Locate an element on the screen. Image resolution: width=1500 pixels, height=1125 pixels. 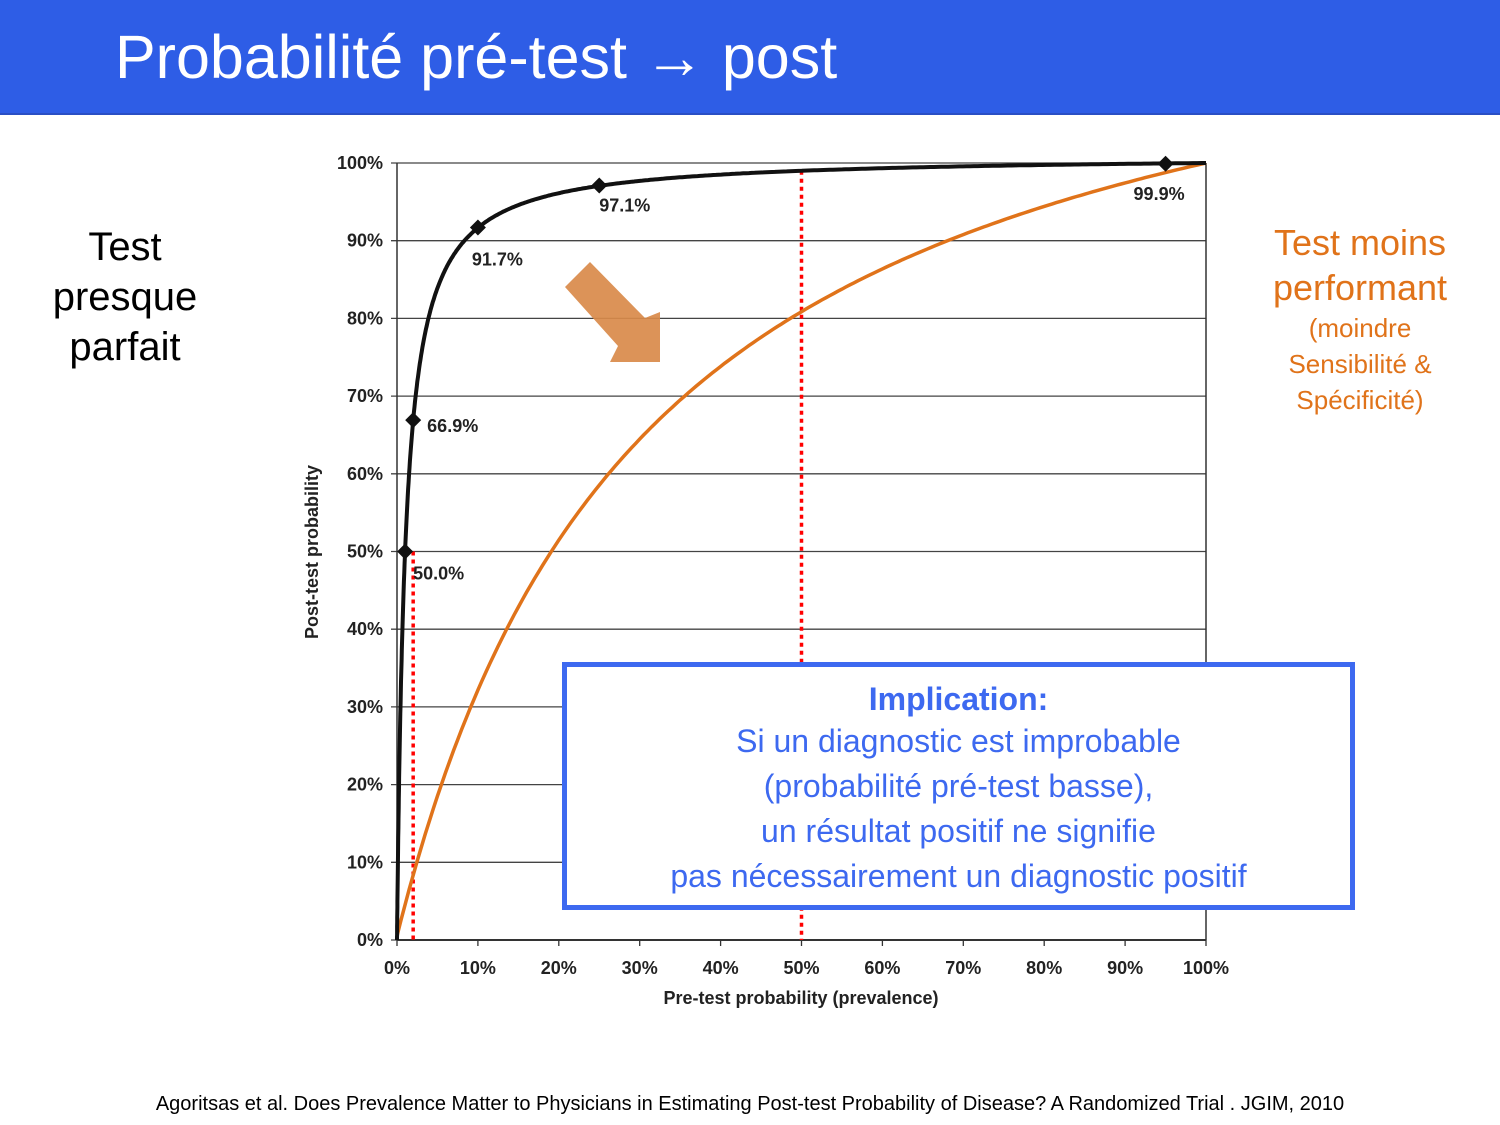
data-point-label: 99.9% is located at coordinates (1159, 194).